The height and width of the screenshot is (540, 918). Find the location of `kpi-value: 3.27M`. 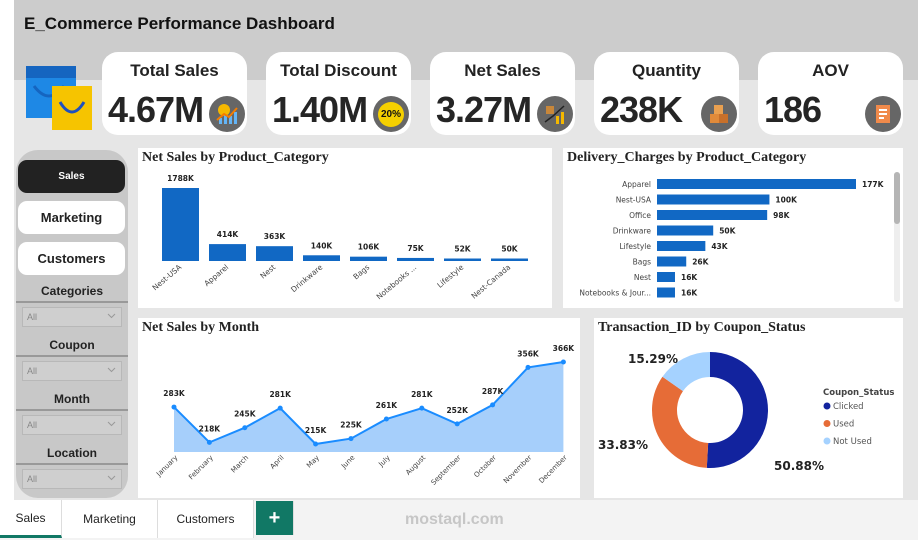

kpi-value: 3.27M is located at coordinates (484, 109).